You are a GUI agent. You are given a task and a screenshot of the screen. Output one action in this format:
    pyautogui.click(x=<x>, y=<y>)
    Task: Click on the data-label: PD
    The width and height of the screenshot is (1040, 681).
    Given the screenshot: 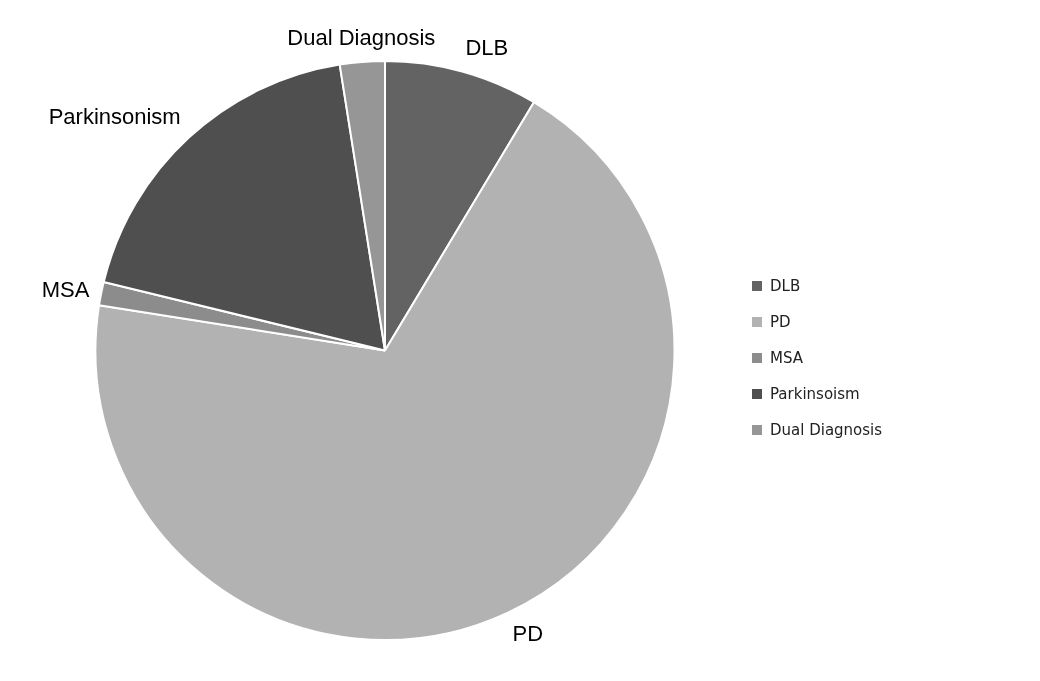 What is the action you would take?
    pyautogui.click(x=528, y=633)
    